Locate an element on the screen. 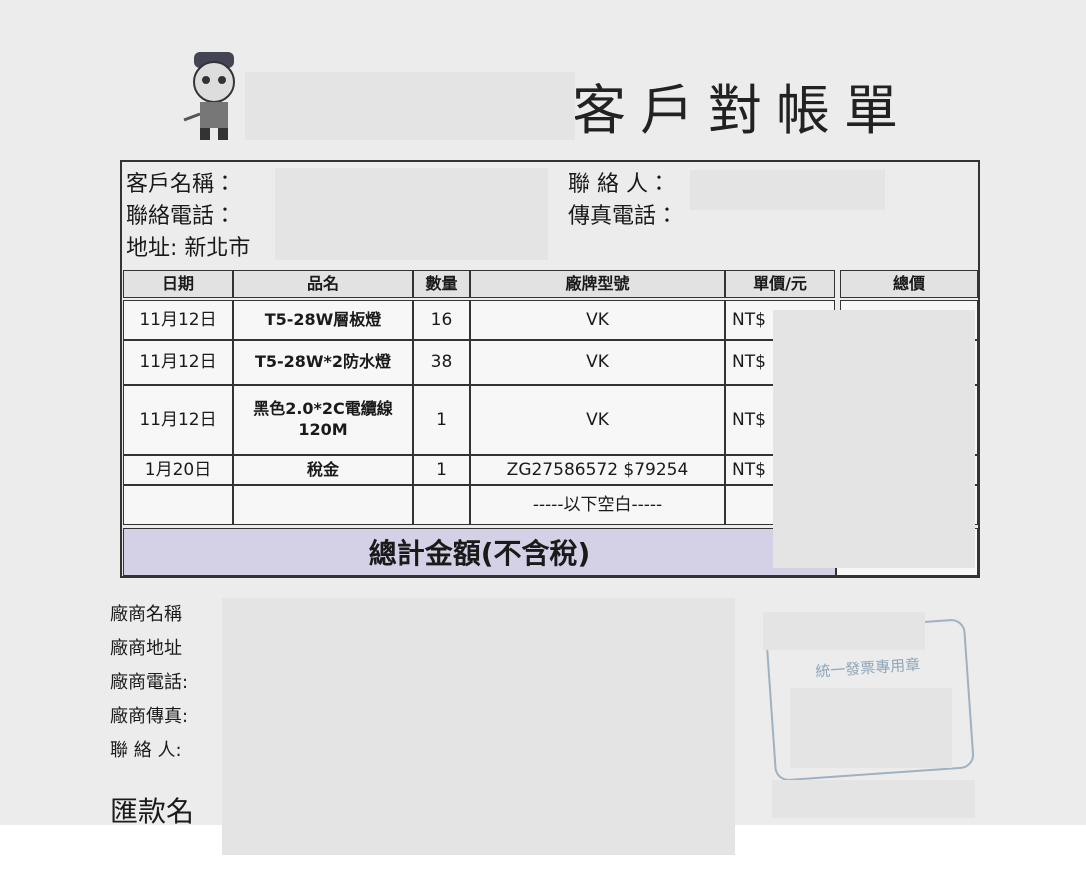 The image size is (1086, 893). table-cell: T5-28W*2防水燈 is located at coordinates (323, 362).